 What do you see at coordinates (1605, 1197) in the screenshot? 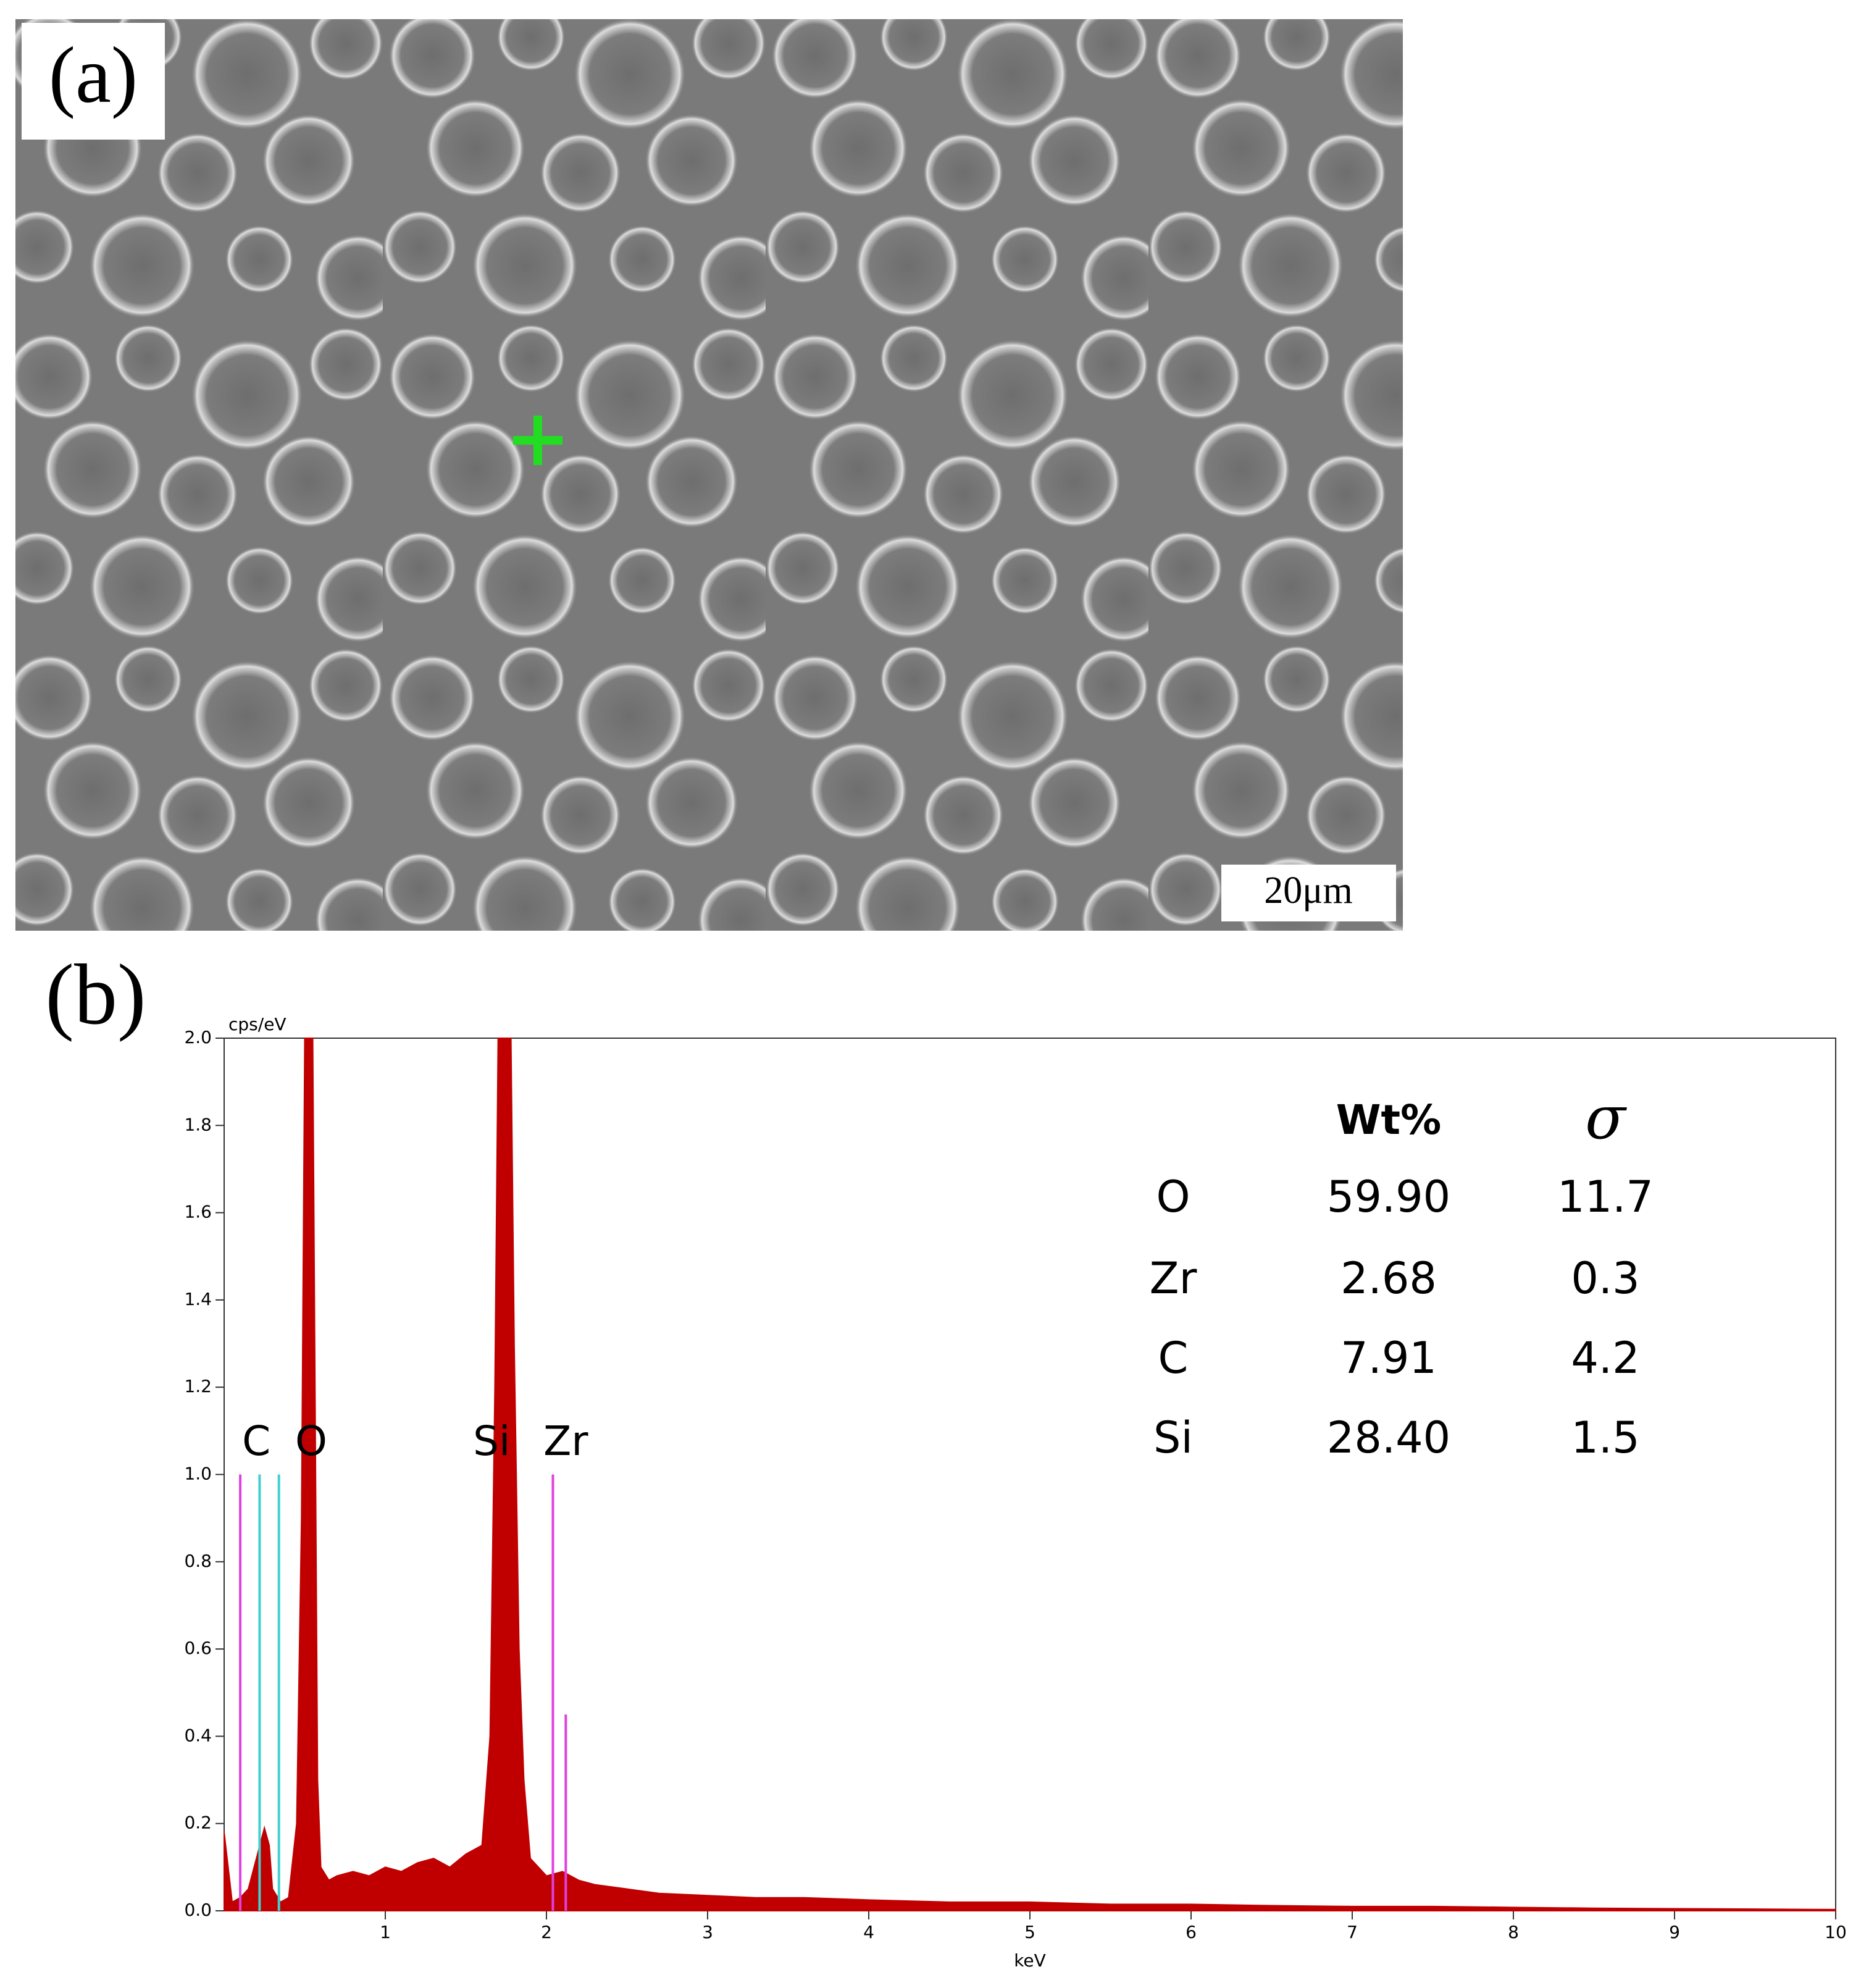
I see `table-cell: 11.7` at bounding box center [1605, 1197].